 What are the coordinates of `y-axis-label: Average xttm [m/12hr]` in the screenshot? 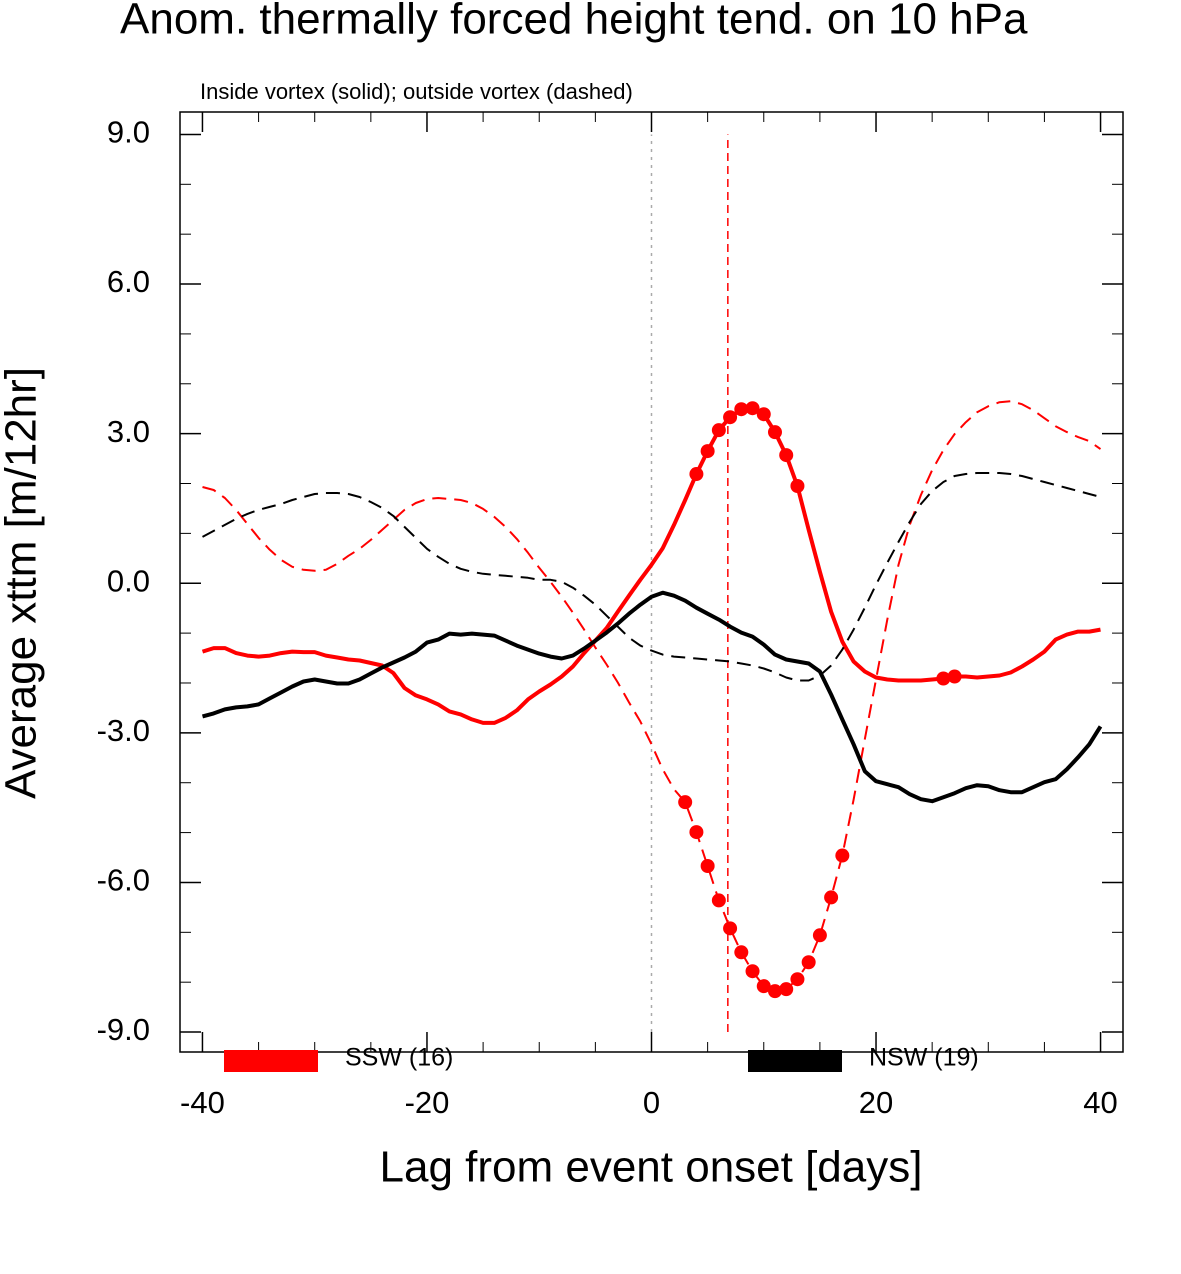 It's located at (23, 583).